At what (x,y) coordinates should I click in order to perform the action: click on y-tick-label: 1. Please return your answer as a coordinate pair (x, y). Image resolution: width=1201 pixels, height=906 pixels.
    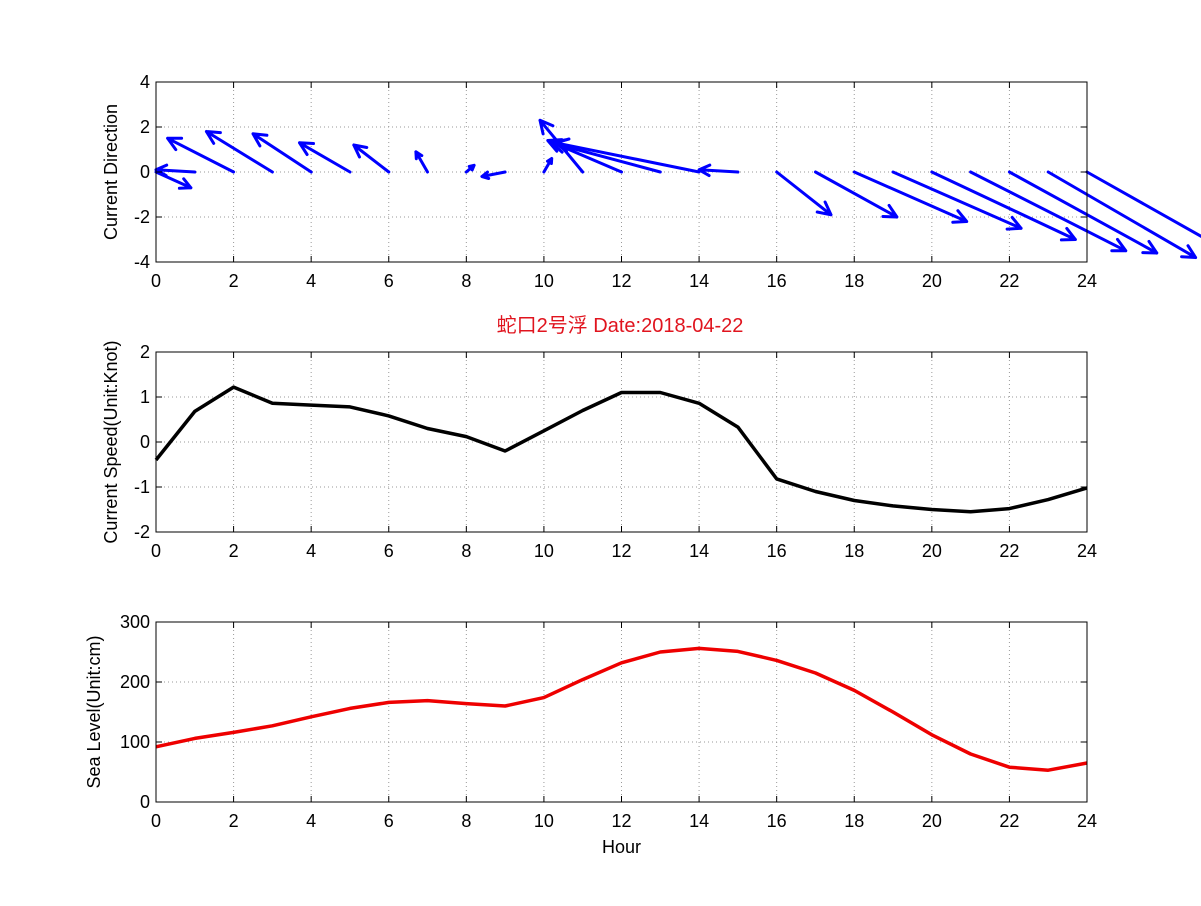
    Looking at the image, I should click on (145, 397).